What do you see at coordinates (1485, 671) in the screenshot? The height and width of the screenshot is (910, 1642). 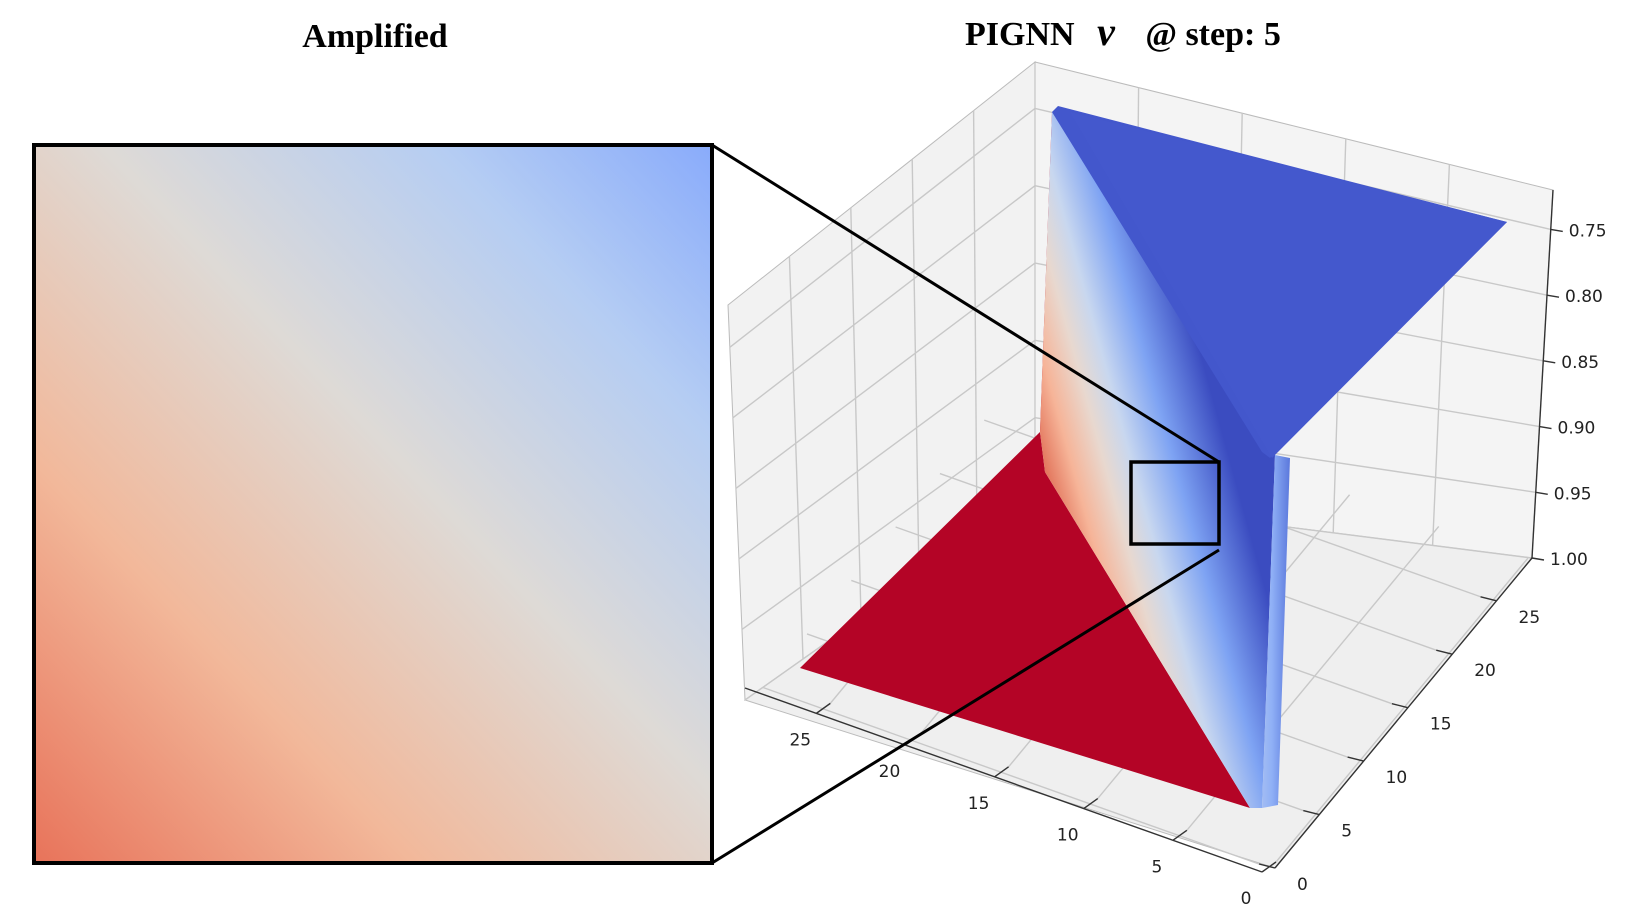 I see `y-tick-label: 20` at bounding box center [1485, 671].